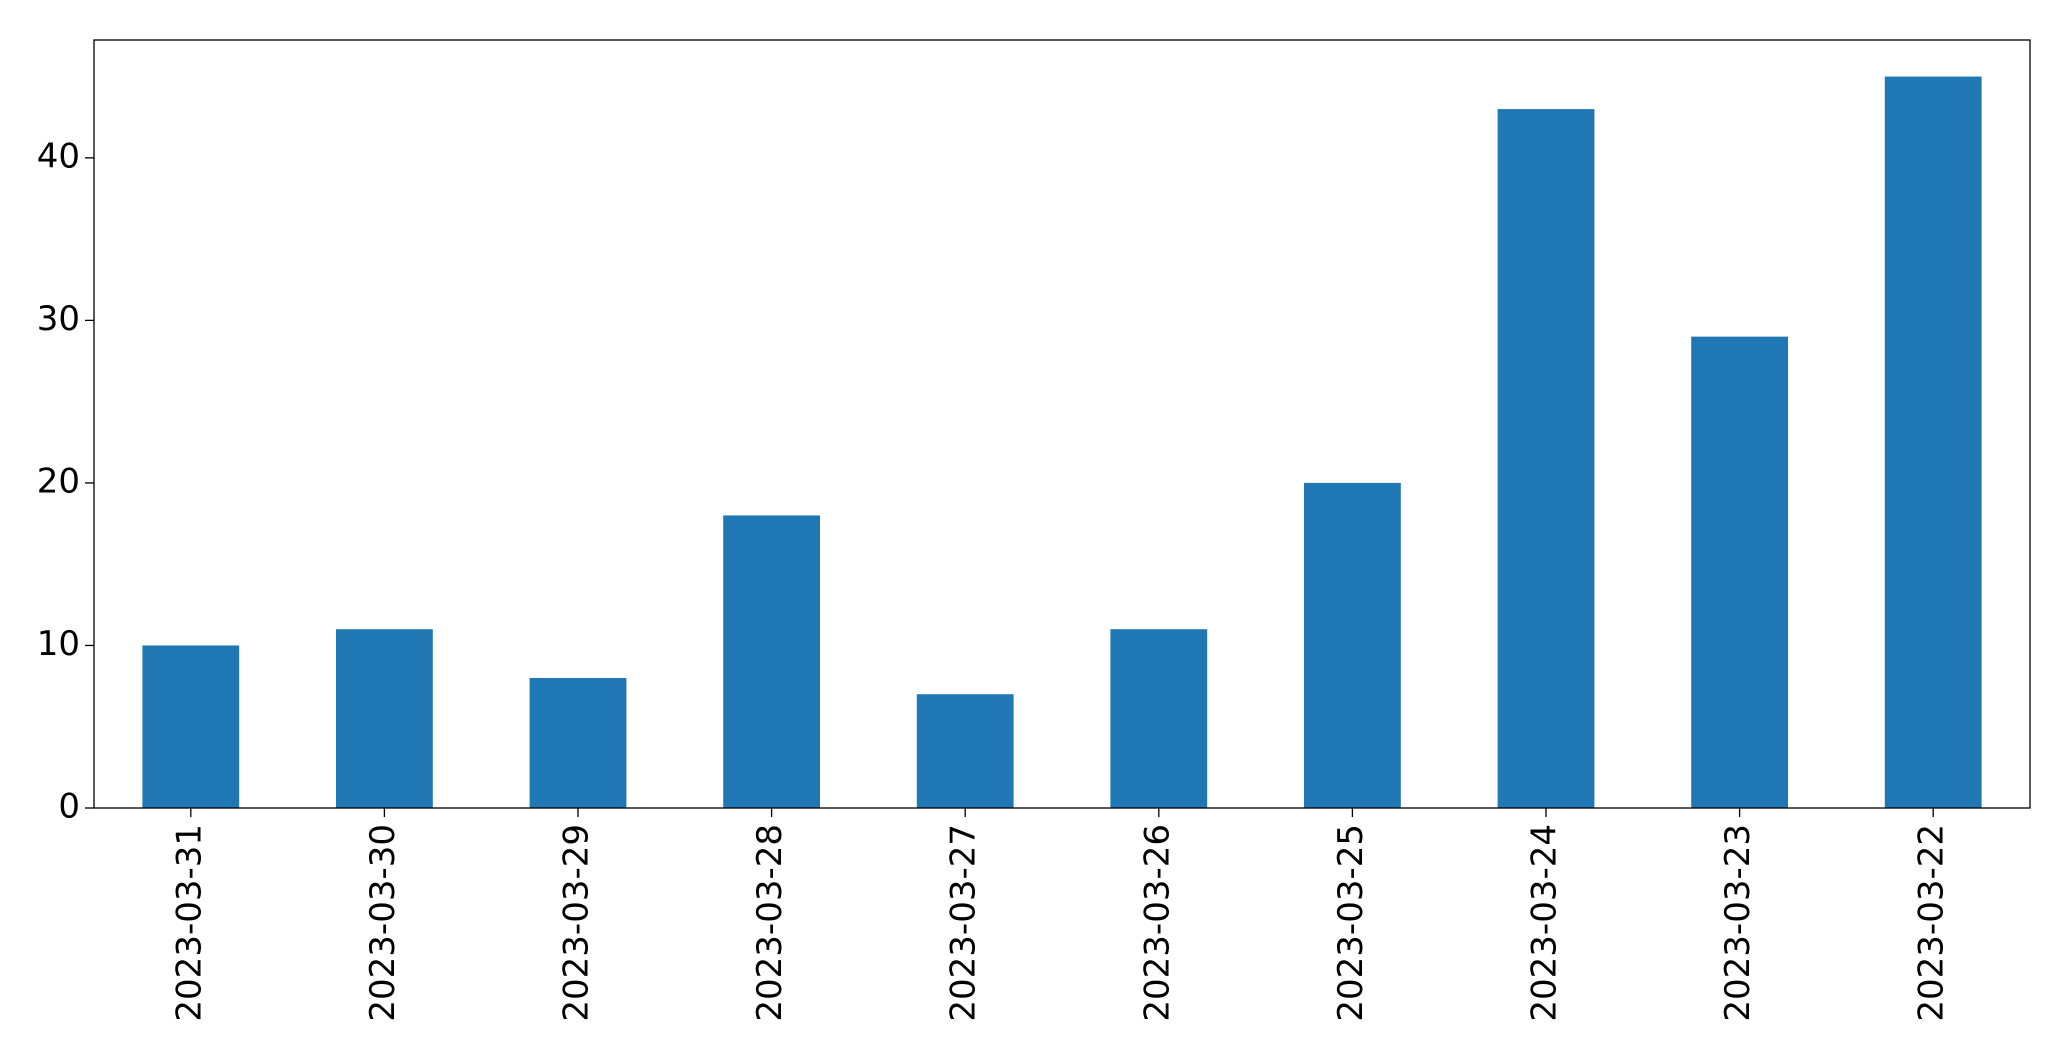 This screenshot has width=2071, height=1061. What do you see at coordinates (383, 923) in the screenshot?
I see `x-tick-label: 2023-03-30` at bounding box center [383, 923].